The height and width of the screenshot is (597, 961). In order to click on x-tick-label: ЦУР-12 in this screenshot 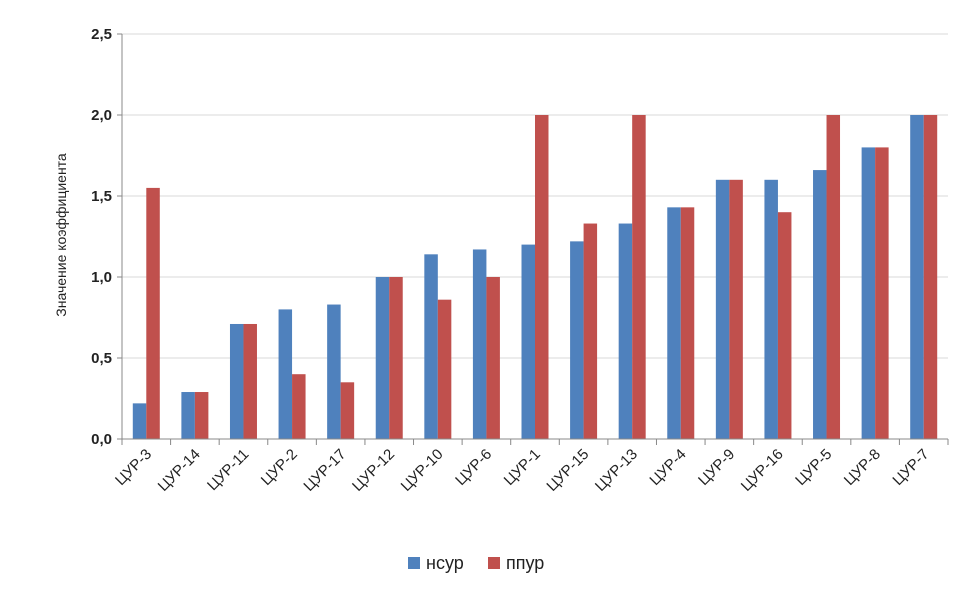, I will do `click(373, 470)`.